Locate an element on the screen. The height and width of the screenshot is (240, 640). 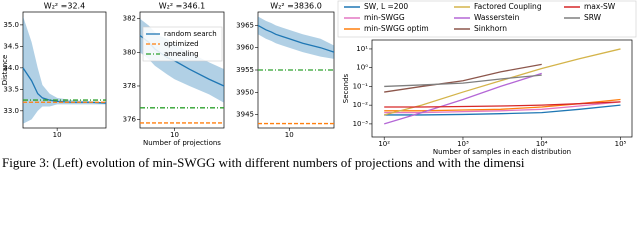
legend-label: min-SWGG optim is located at coordinates (396, 28).